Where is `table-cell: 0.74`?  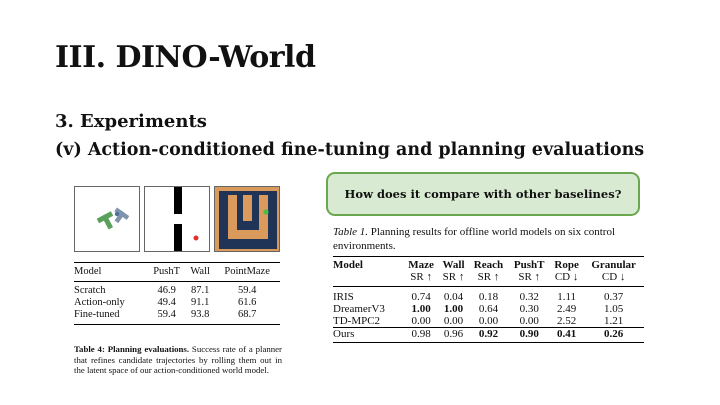 table-cell: 0.74 is located at coordinates (421, 297).